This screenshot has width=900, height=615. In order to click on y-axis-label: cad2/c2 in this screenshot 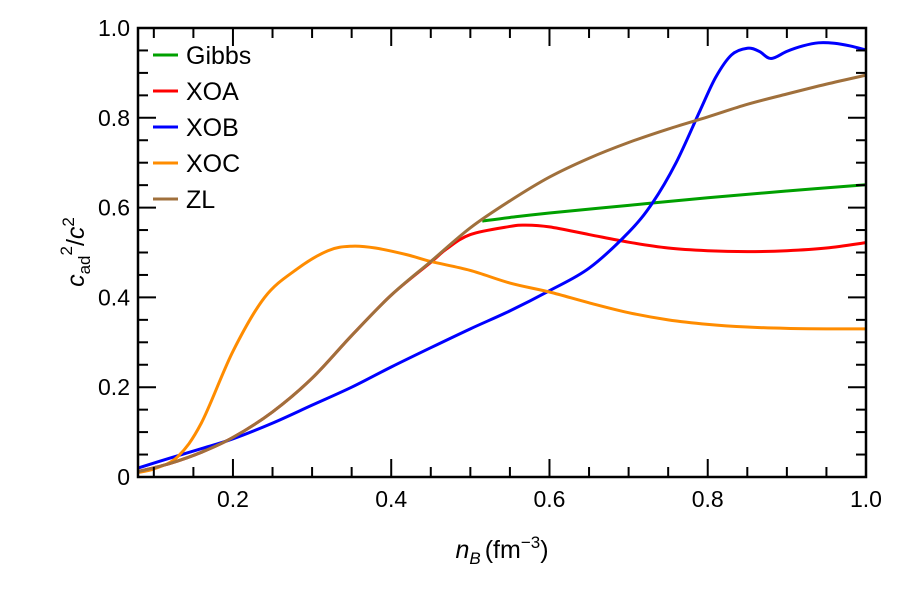, I will do `click(75, 252)`.